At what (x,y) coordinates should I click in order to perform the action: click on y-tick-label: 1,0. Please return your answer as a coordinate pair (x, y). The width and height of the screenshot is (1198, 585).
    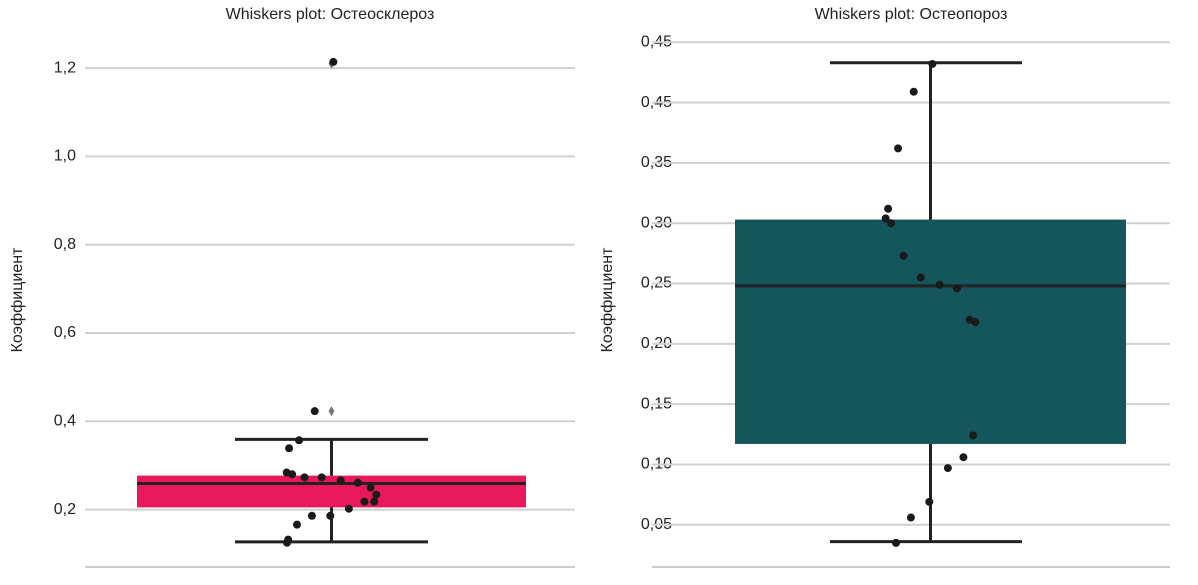
    Looking at the image, I should click on (65, 156).